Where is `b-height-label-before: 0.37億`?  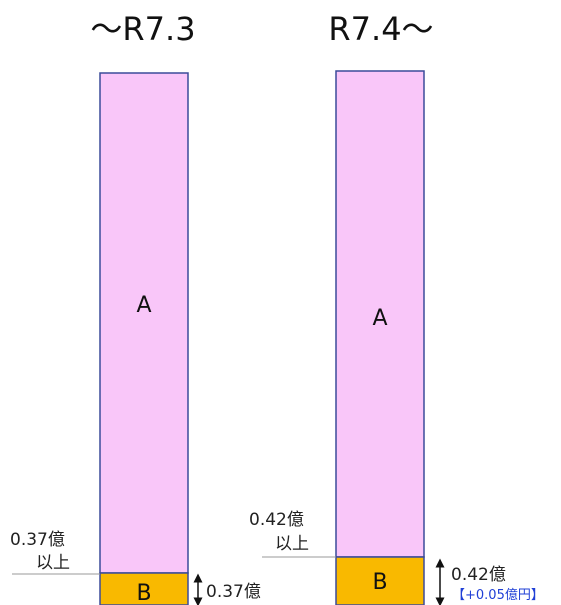 b-height-label-before: 0.37億 is located at coordinates (233, 592).